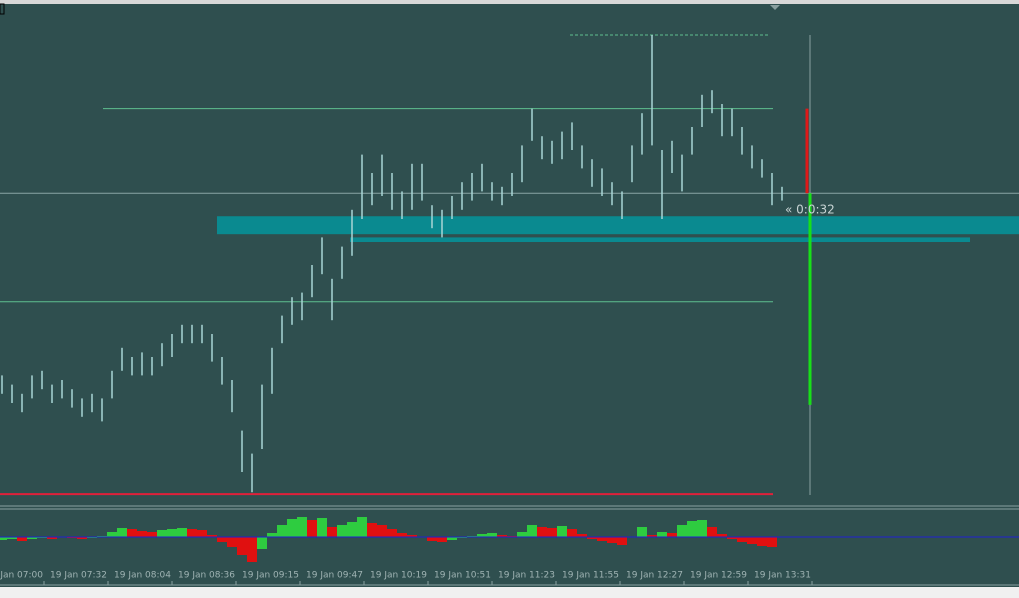 The height and width of the screenshot is (598, 1019). Describe the element at coordinates (462, 576) in the screenshot. I see `x-tick-label: 19 Jan 10:51` at that location.